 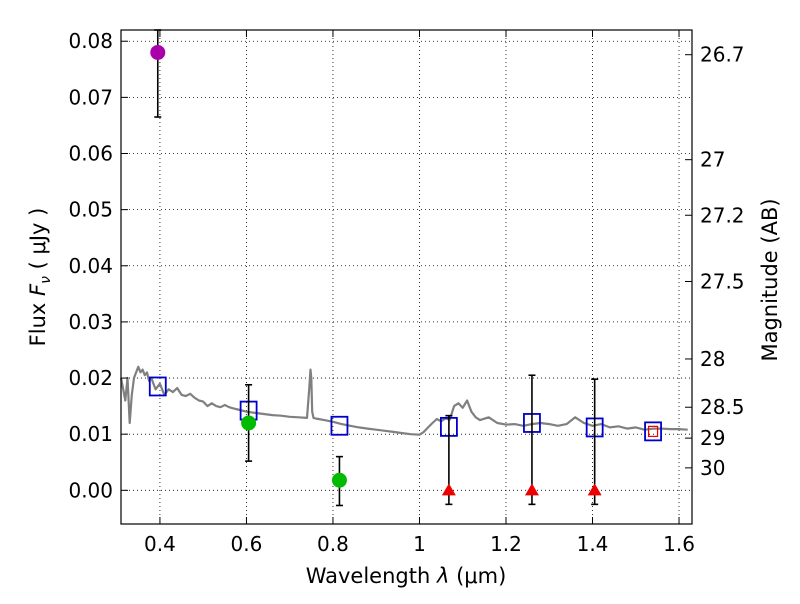 I want to click on y2-tick-label: 28.5, so click(x=722, y=407).